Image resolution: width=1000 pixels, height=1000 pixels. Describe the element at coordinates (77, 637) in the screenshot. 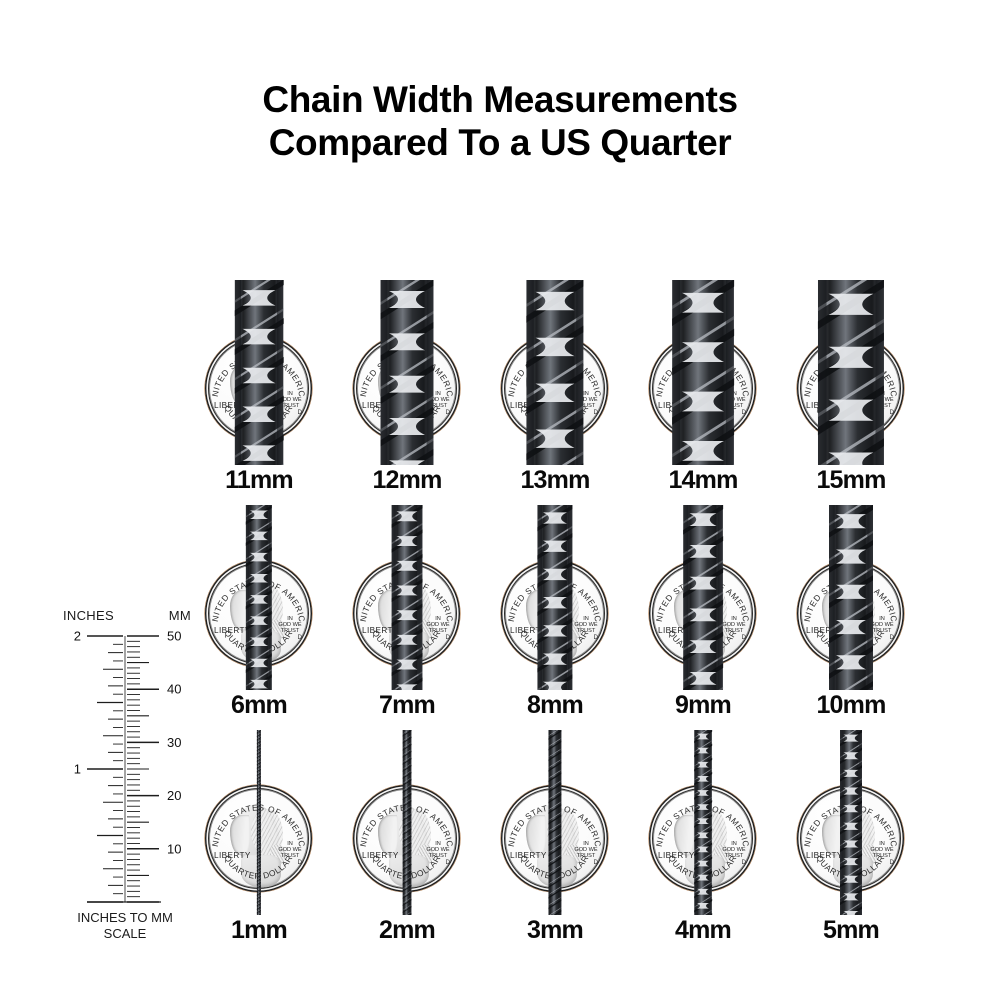

I see `ruler-inch-label: 2` at that location.